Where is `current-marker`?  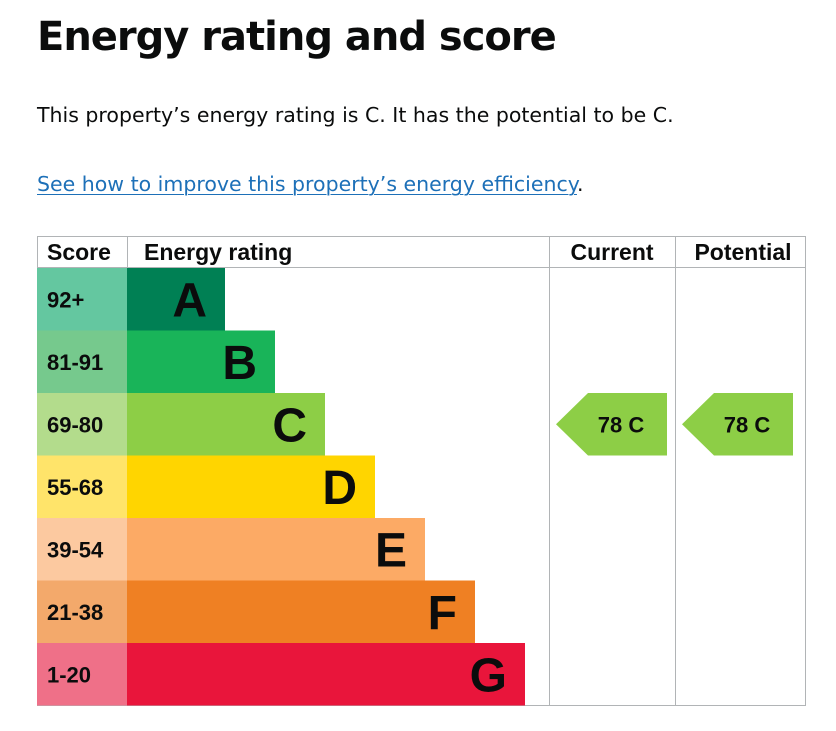 current-marker is located at coordinates (611, 424).